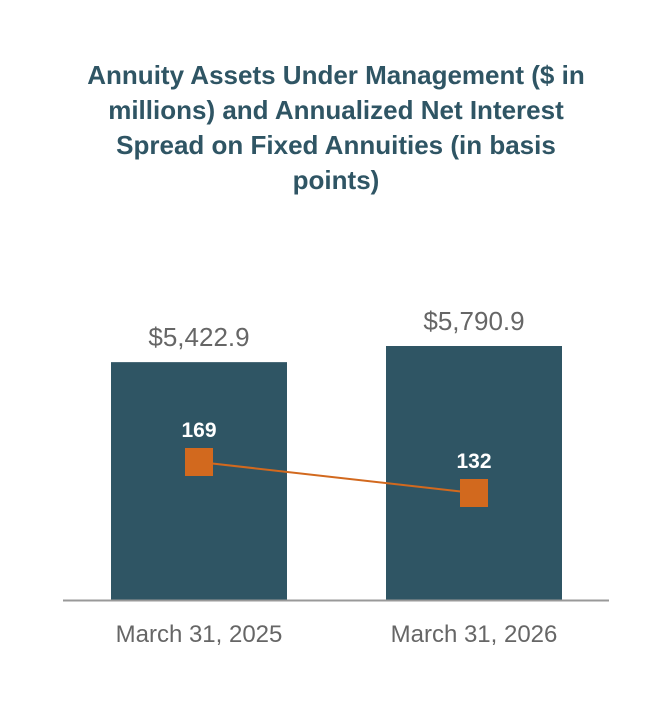 This screenshot has height=710, width=672. Describe the element at coordinates (198, 337) in the screenshot. I see `bar-value-label-1: $5,422.9` at that location.